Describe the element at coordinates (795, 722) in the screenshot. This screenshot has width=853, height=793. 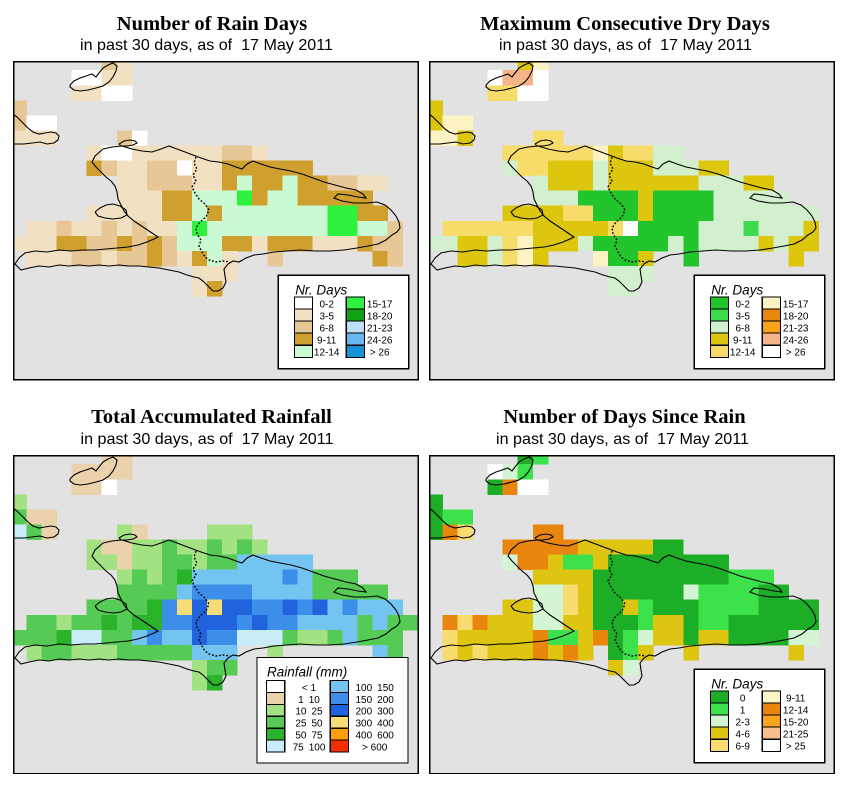
I see `svg-text: 15-20` at that location.